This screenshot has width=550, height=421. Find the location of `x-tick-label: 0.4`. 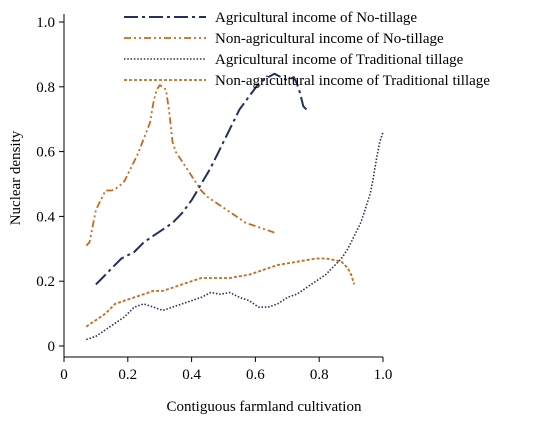

x-tick-label: 0.4 is located at coordinates (191, 375).